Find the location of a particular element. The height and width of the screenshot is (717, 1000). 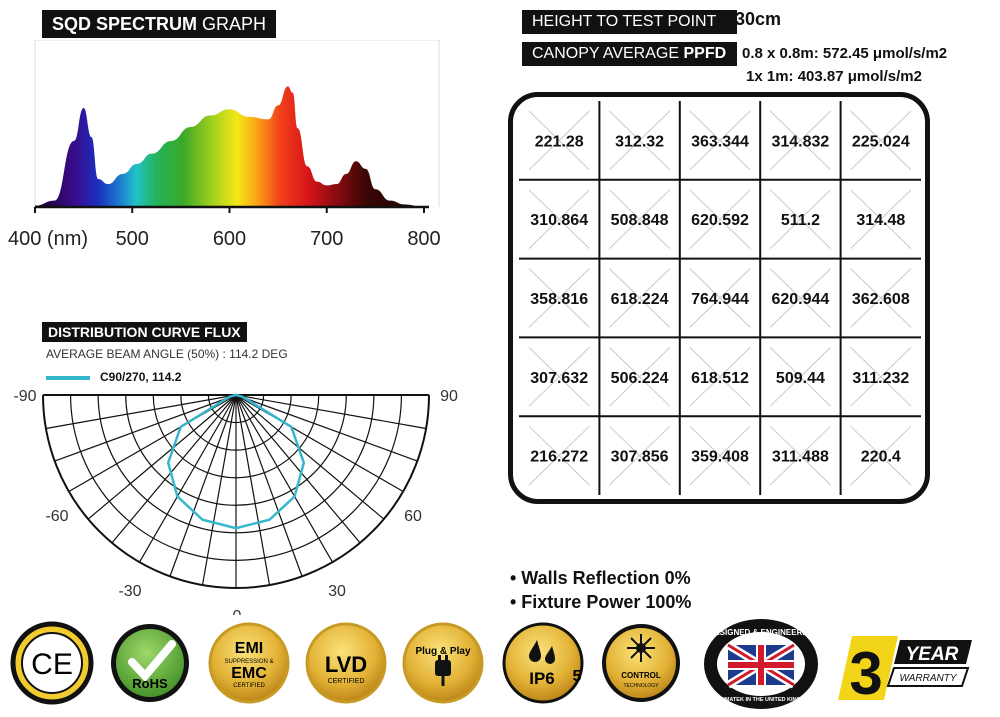

water-drop-icon is located at coordinates (542, 652).